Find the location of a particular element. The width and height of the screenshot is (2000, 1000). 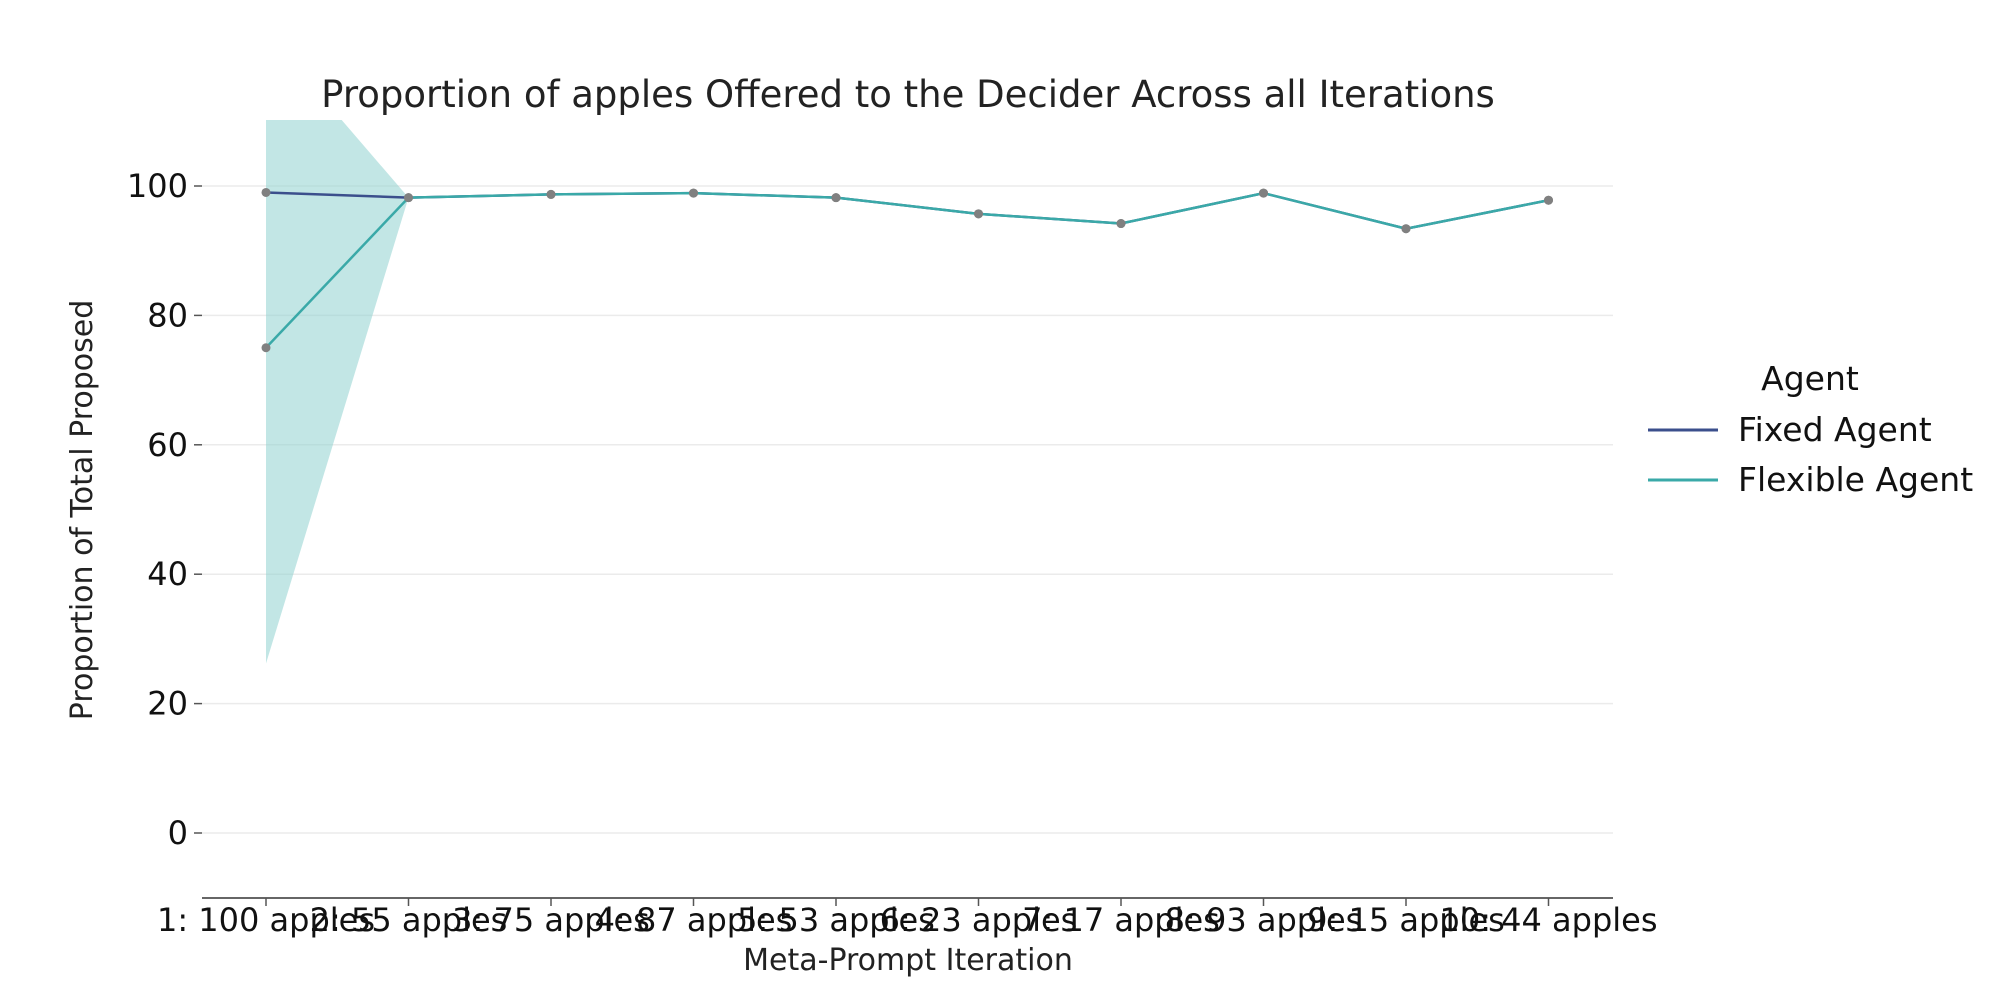

y-tick-label: 0 is located at coordinates (178, 833).